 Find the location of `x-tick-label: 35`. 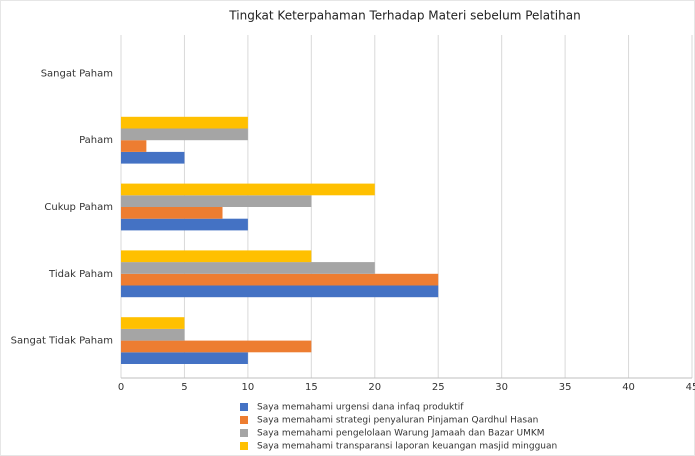

x-tick-label: 35 is located at coordinates (565, 387).